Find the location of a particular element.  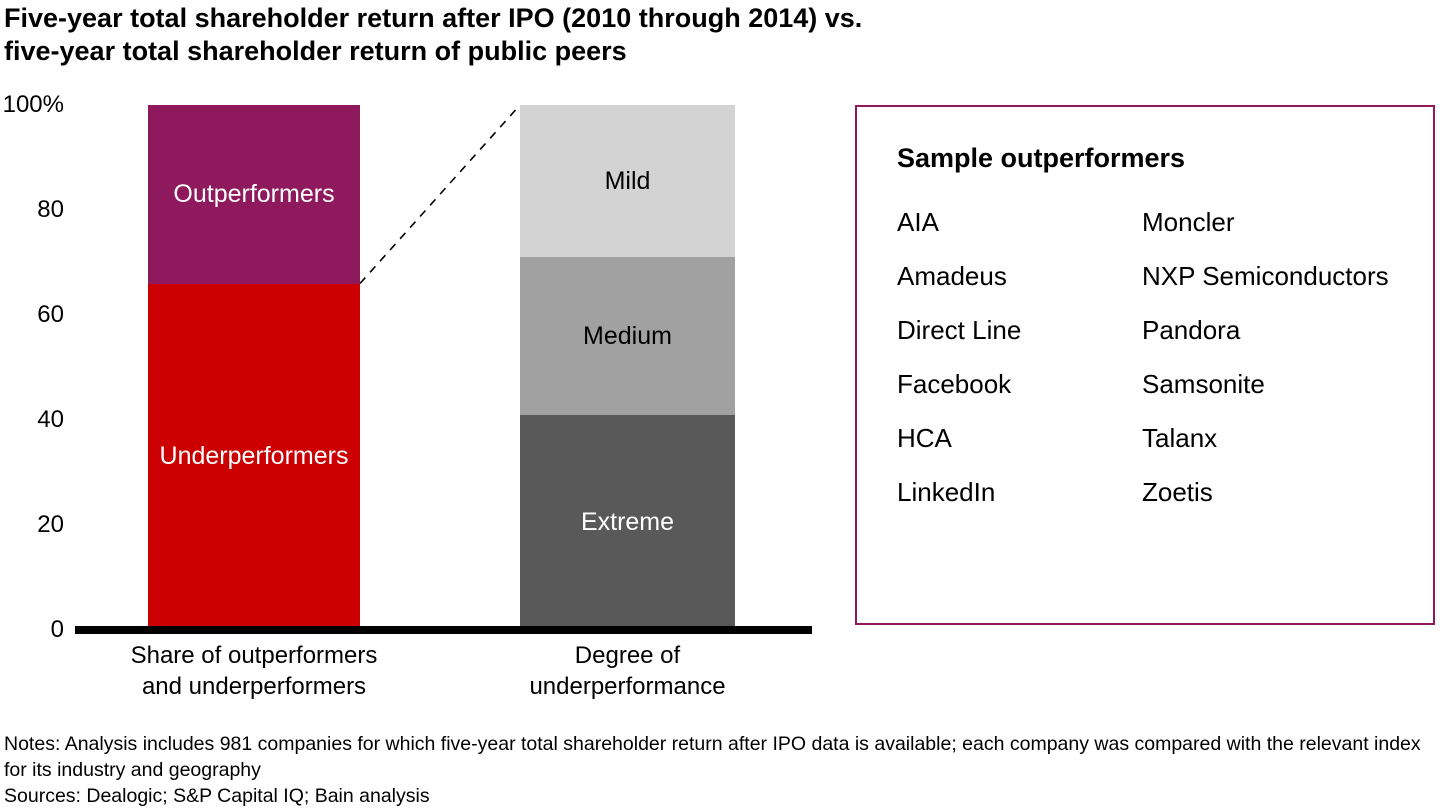

panel-title: Sample outperformers is located at coordinates (1041, 158).